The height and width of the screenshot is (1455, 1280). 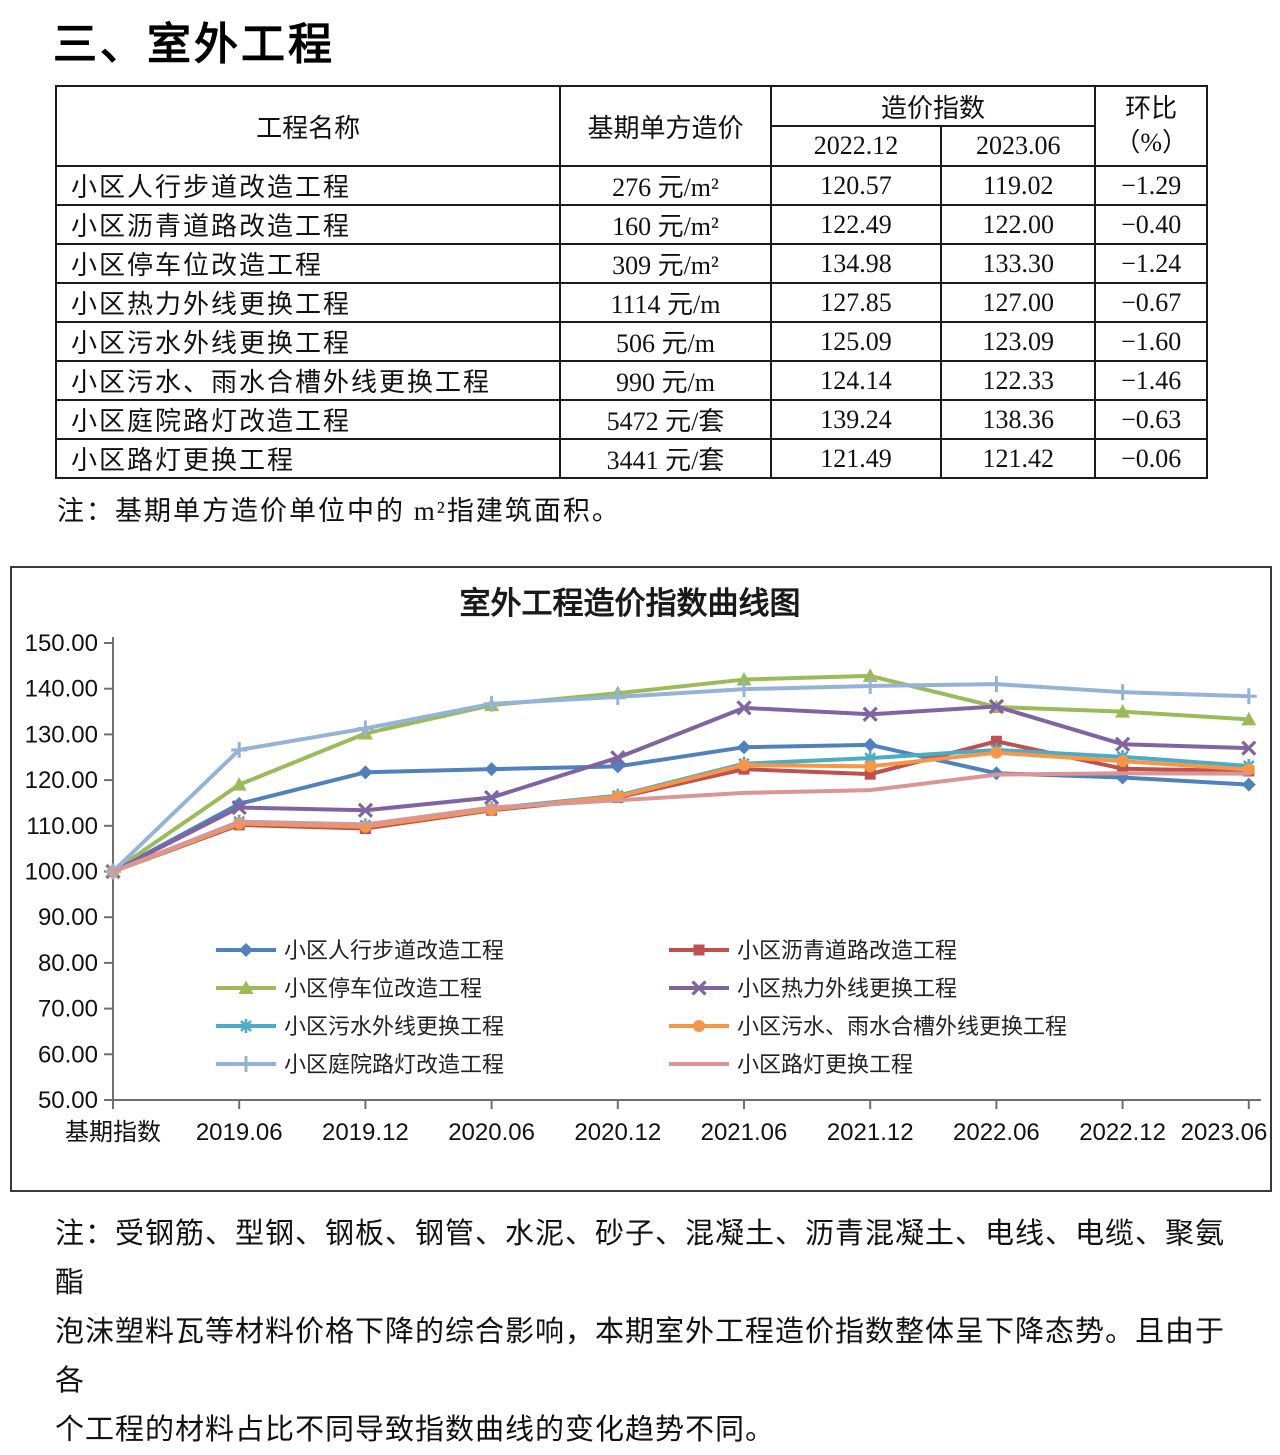 I want to click on x-axis-label: 2020.06, so click(x=491, y=1132).